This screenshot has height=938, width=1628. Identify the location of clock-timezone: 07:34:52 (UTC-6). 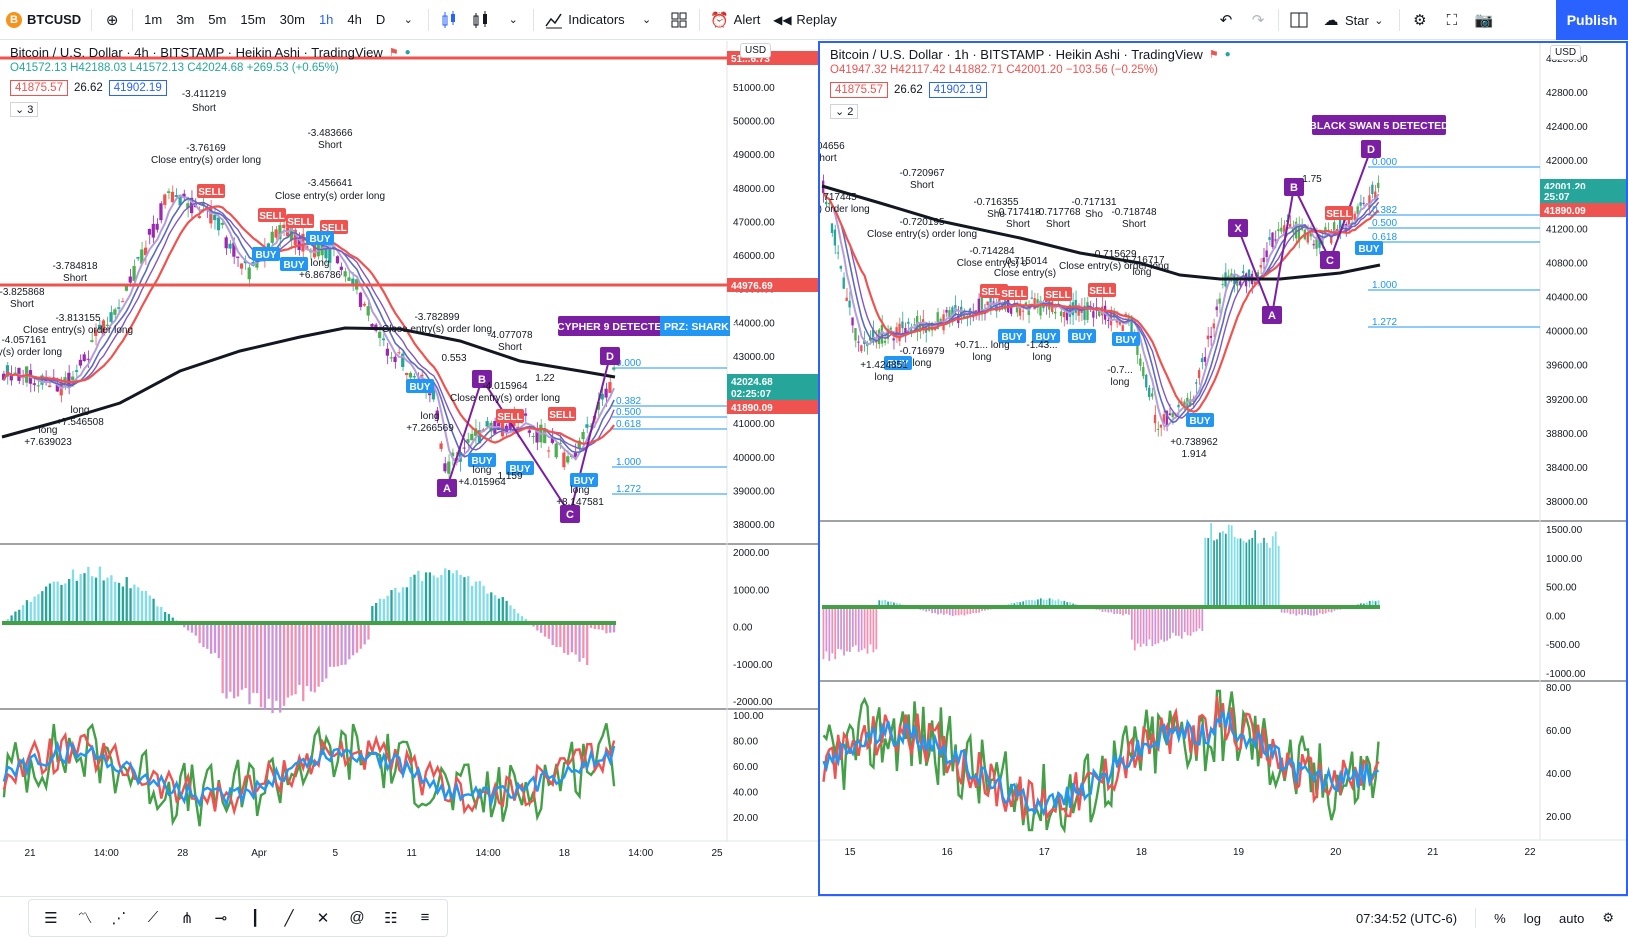
(1406, 918).